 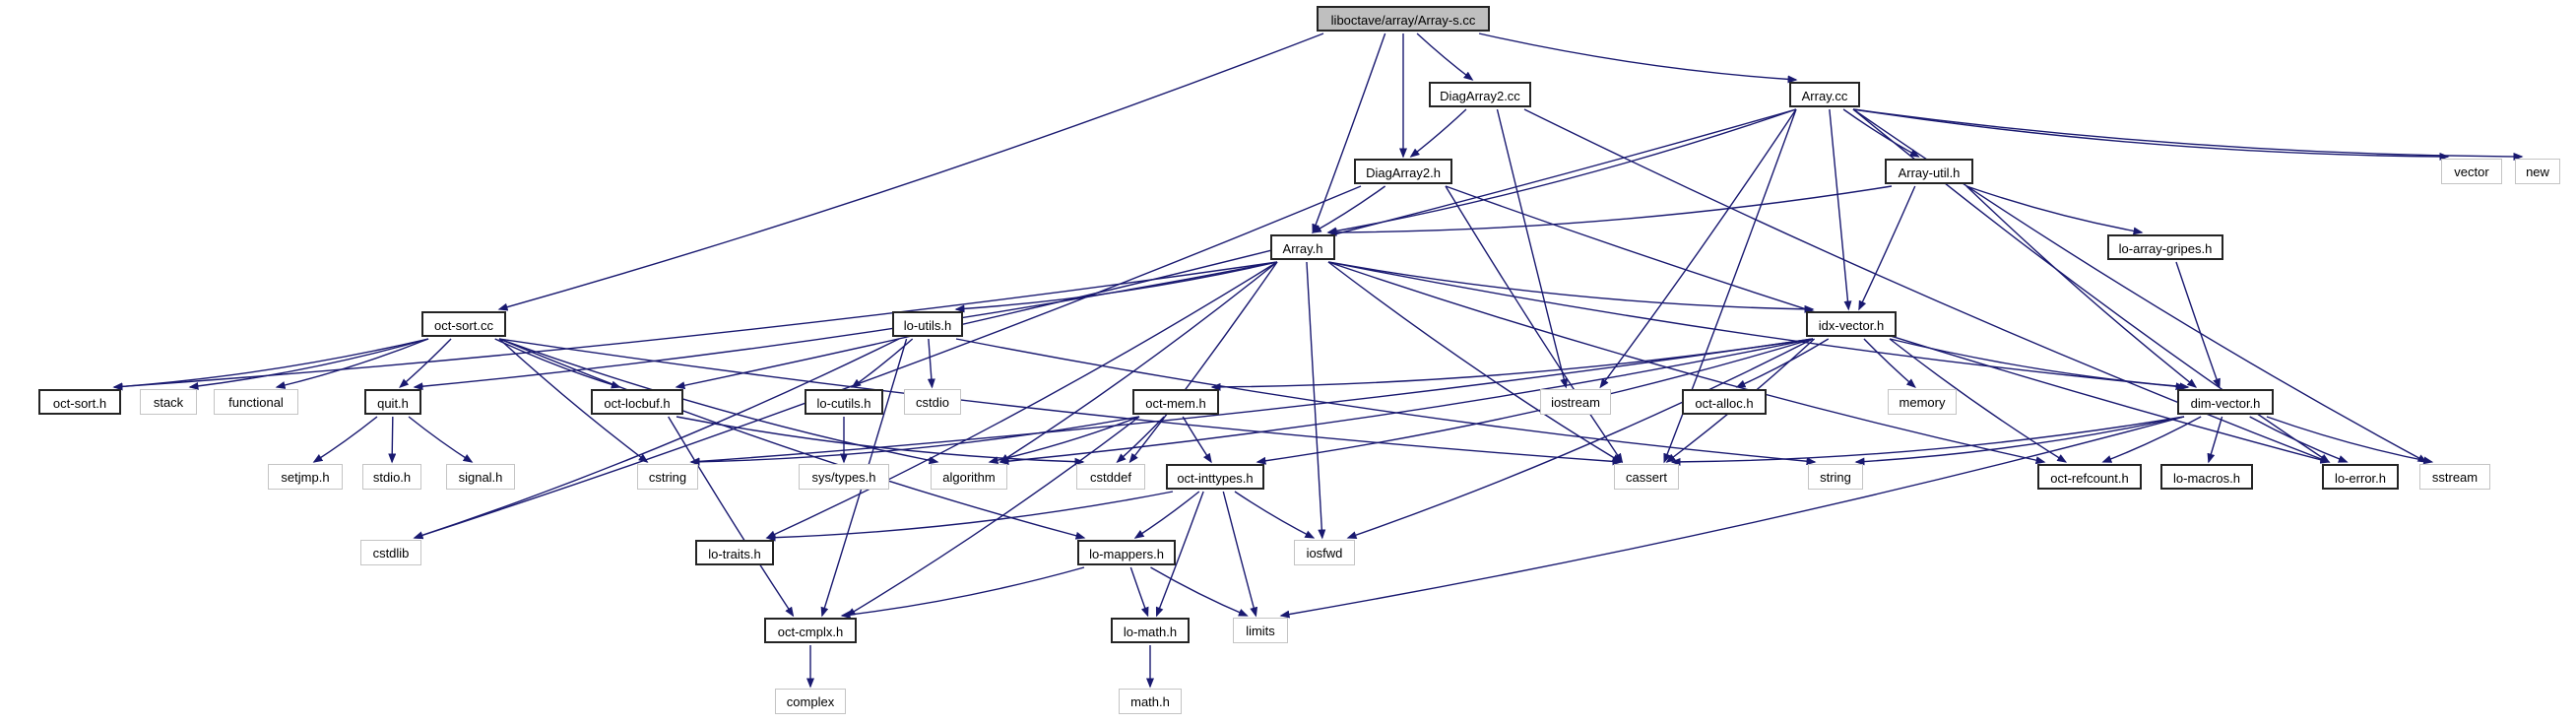 I want to click on include-edge-arraycc-to-idxvector, so click(x=1840, y=209).